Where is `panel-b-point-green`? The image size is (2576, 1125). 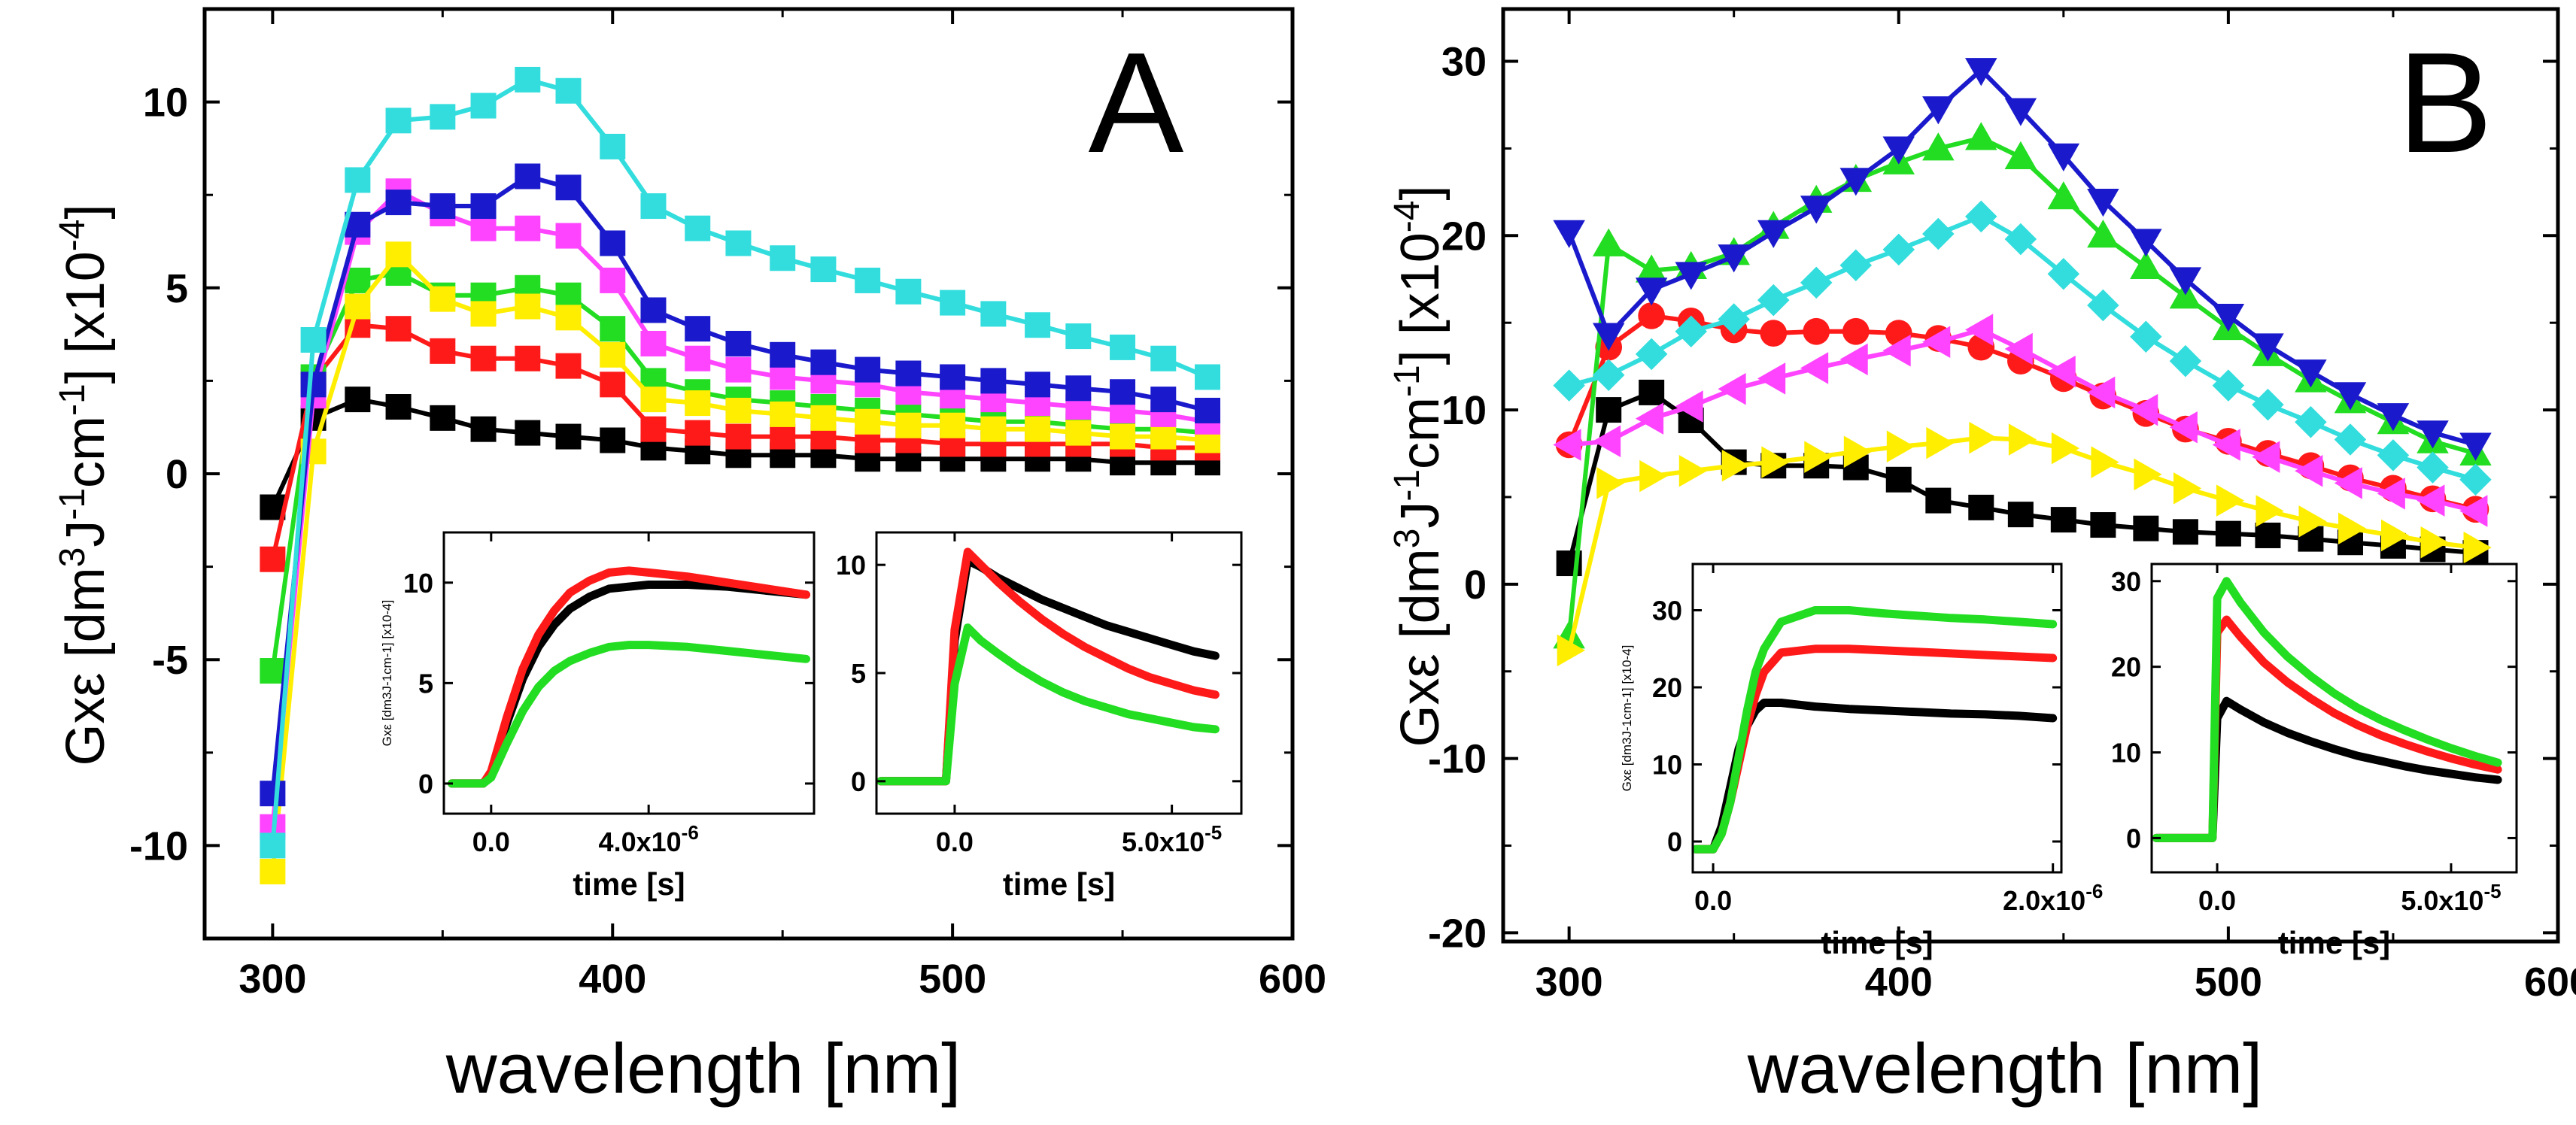 panel-b-point-green is located at coordinates (2063, 195).